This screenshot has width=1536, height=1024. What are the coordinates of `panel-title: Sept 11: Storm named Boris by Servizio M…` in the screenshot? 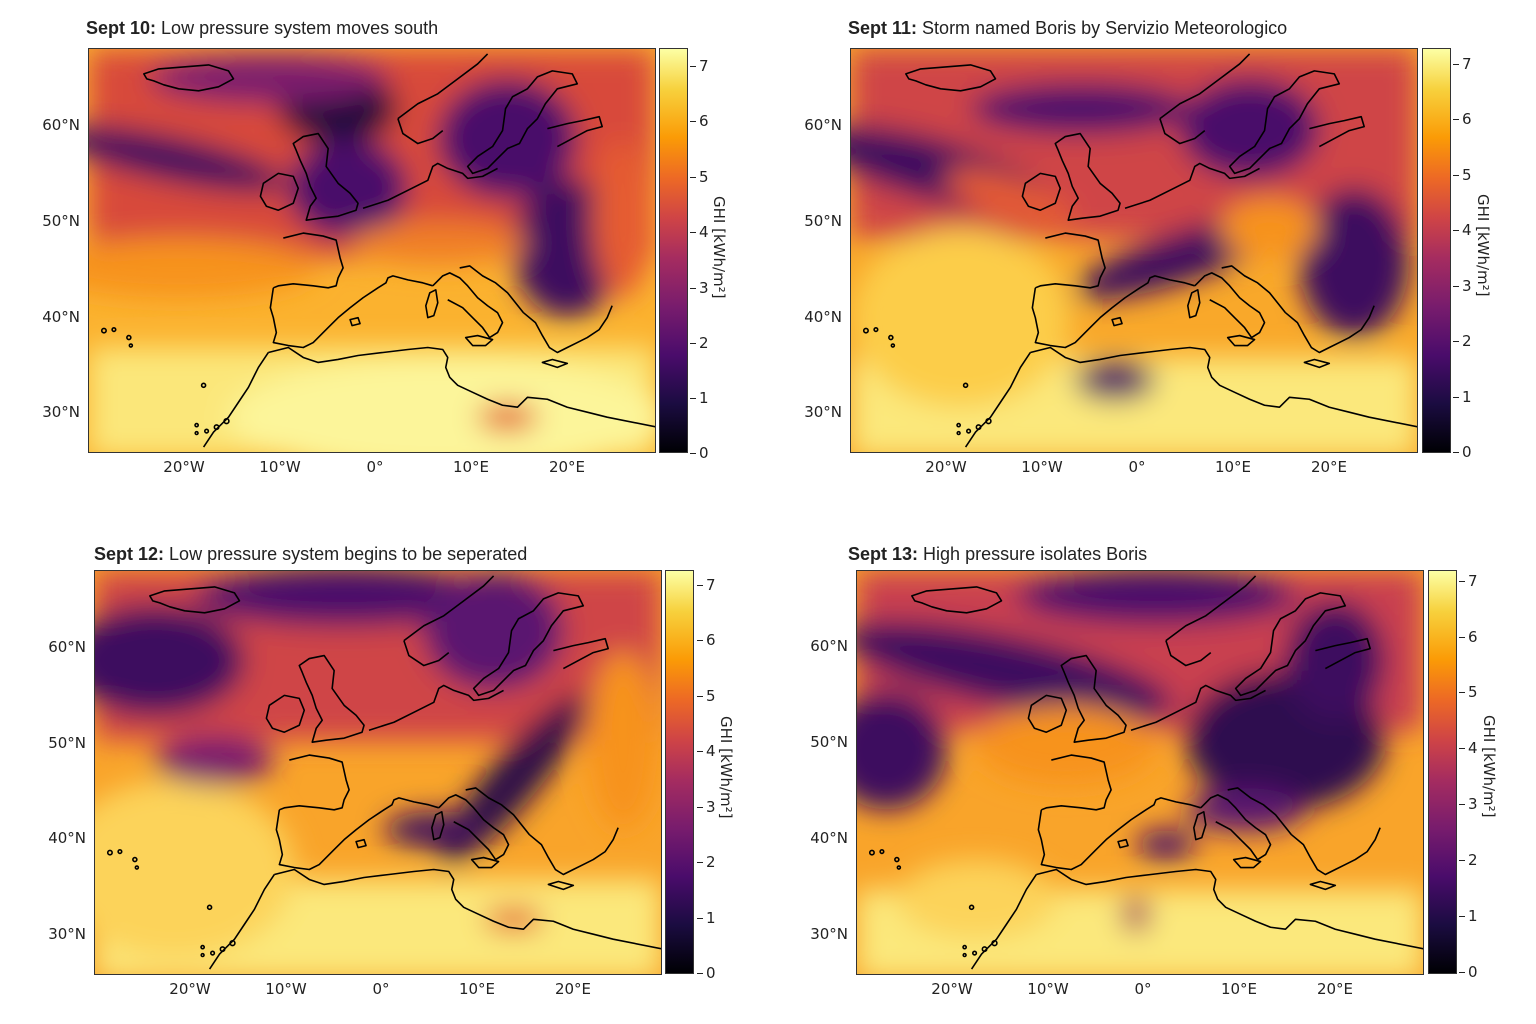 It's located at (1067, 28).